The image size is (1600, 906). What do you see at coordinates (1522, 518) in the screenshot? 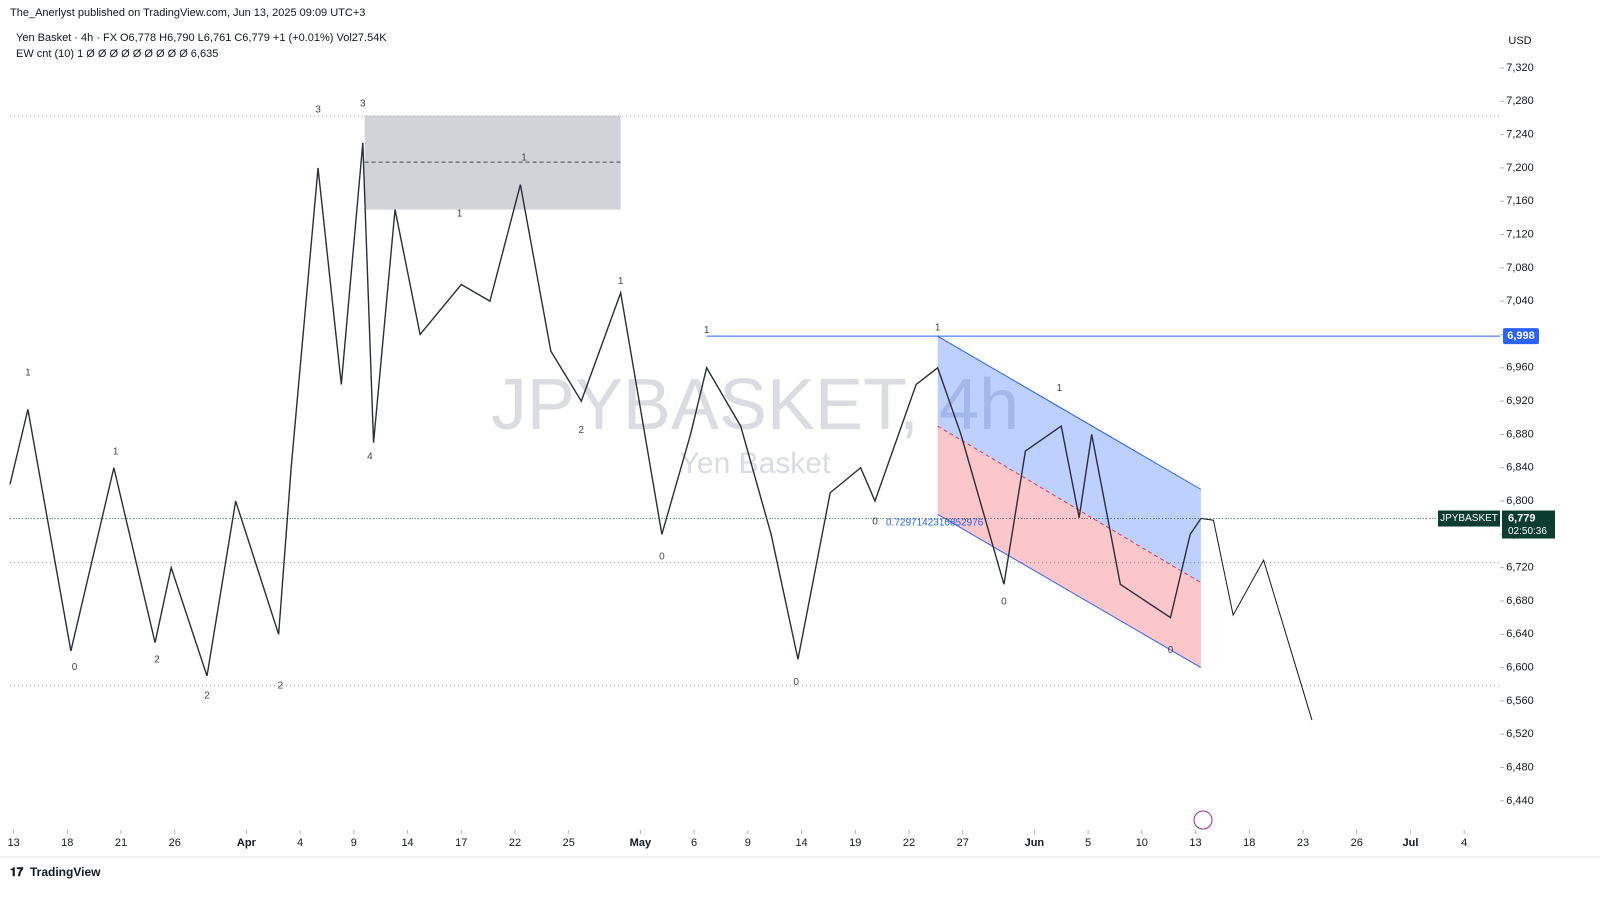
I see `price-label: 6,779` at bounding box center [1522, 518].